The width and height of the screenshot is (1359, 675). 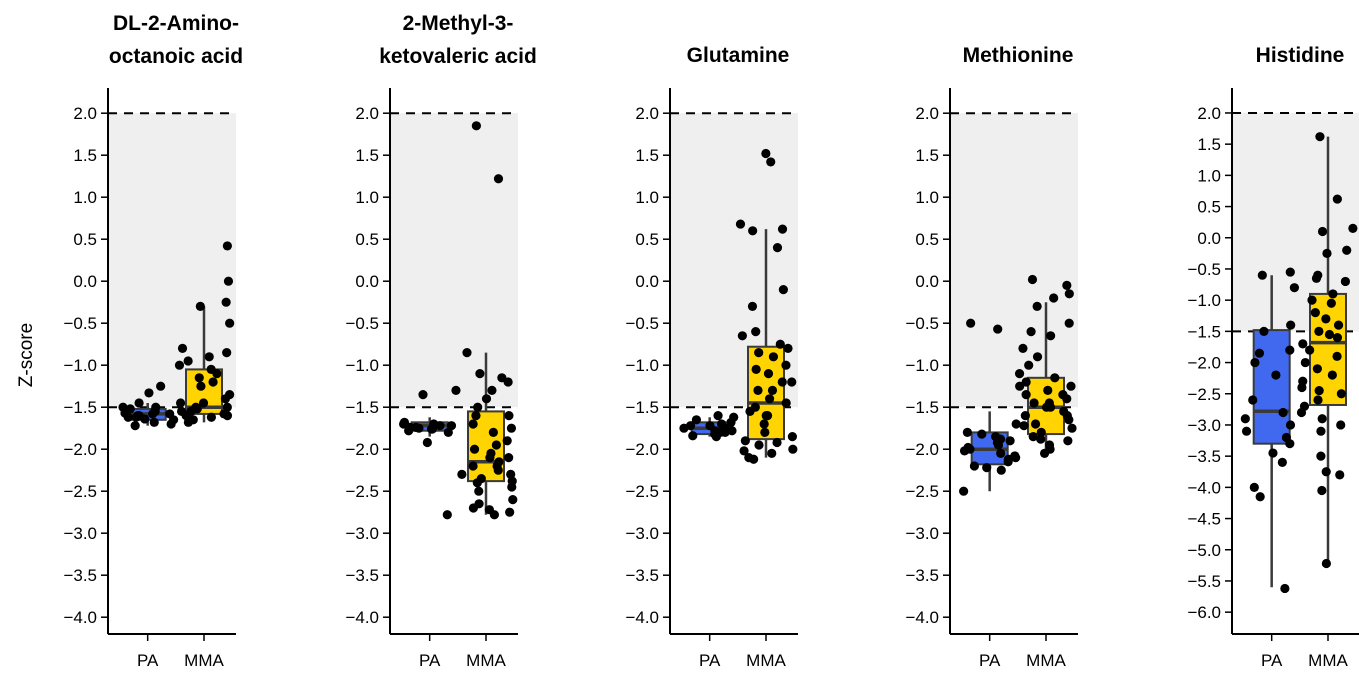 I want to click on y-tick-label: −4.5, so click(x=1204, y=519).